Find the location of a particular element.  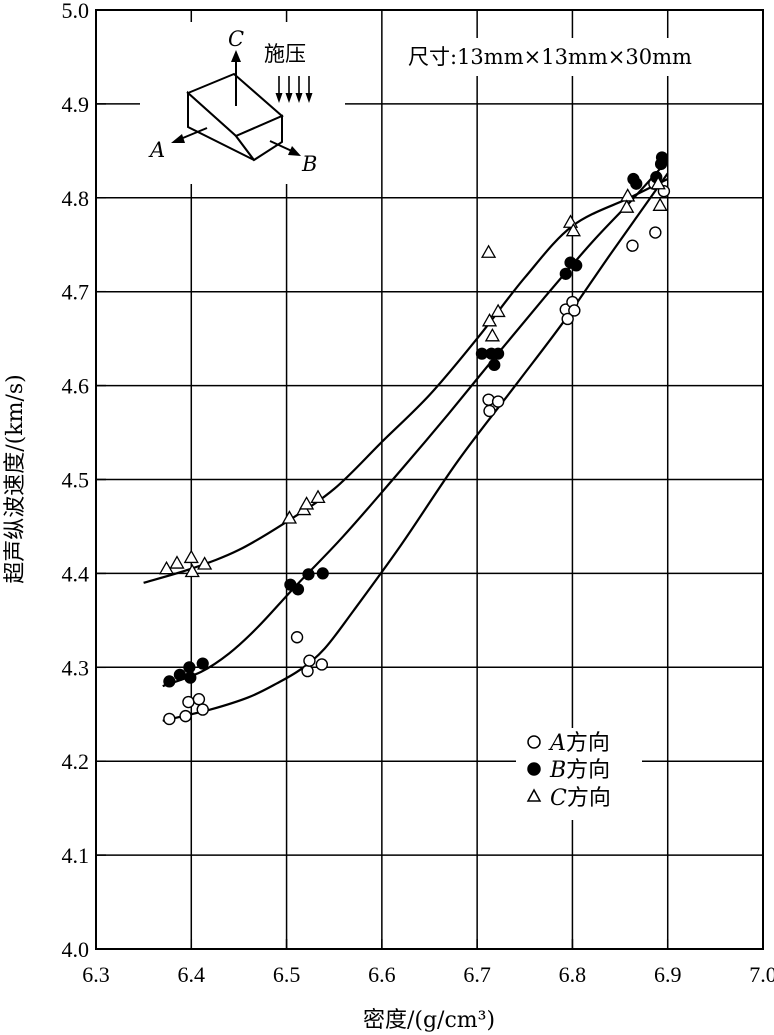

pressure-arrows is located at coordinates (294, 89).